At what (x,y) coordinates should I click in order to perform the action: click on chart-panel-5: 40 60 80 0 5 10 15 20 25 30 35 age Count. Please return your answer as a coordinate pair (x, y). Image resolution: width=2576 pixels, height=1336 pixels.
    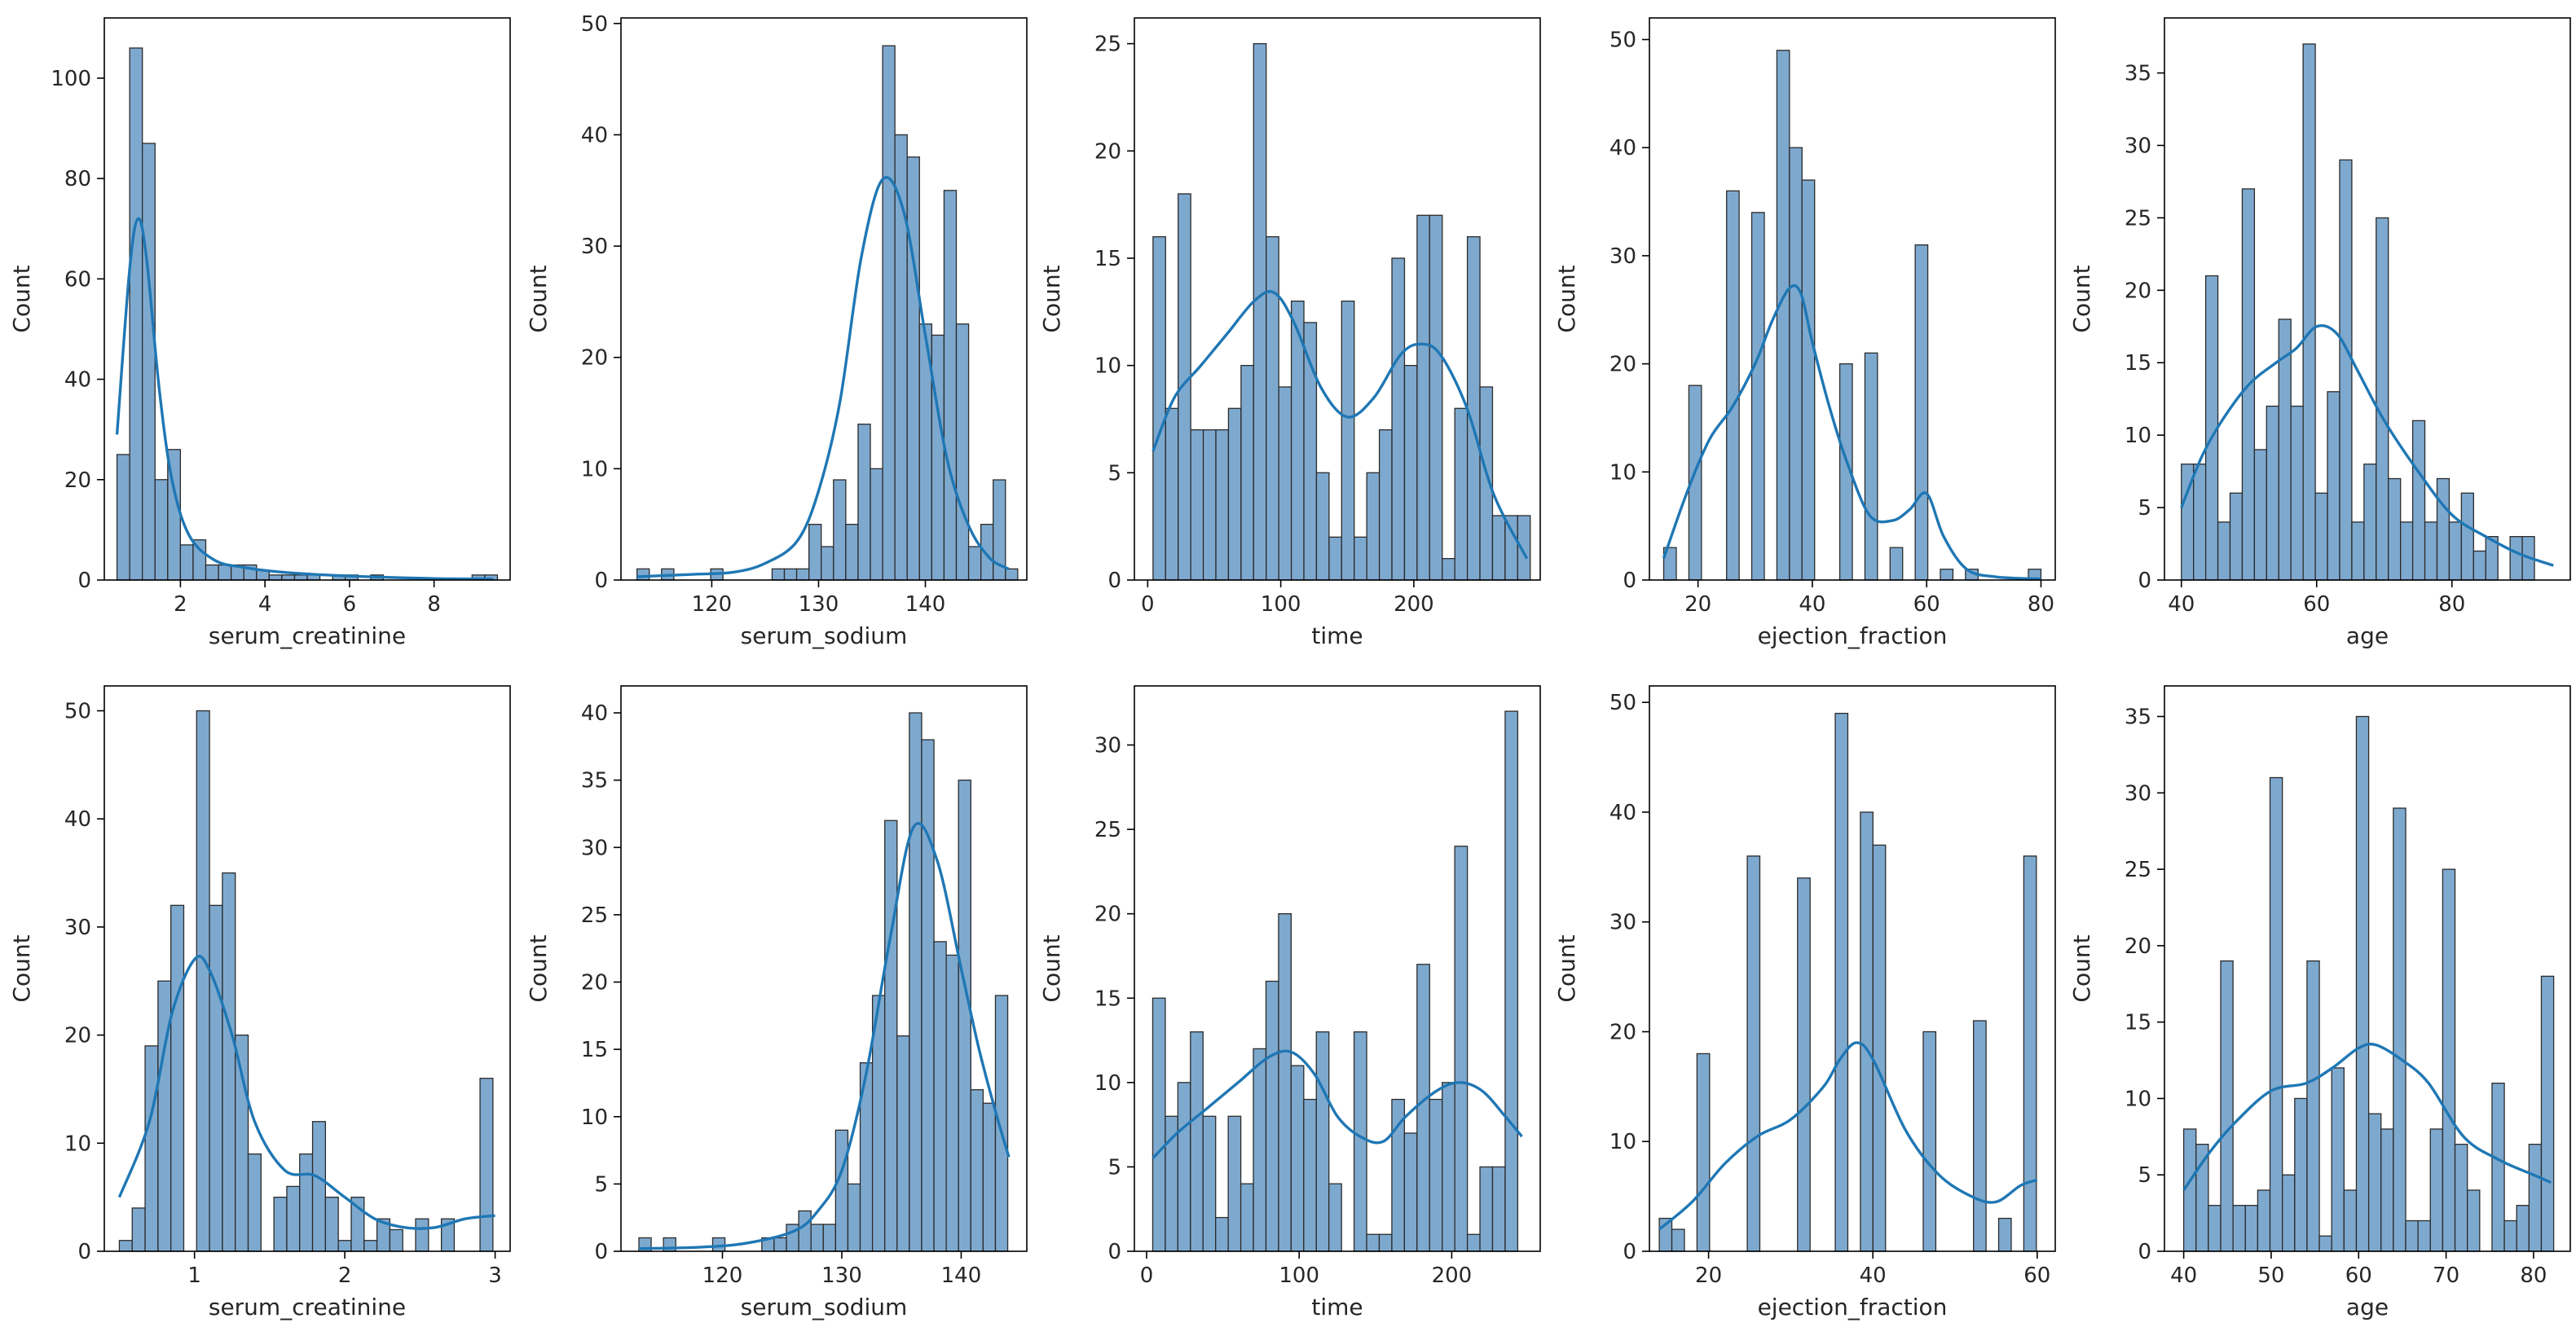
    Looking at the image, I should click on (2319, 333).